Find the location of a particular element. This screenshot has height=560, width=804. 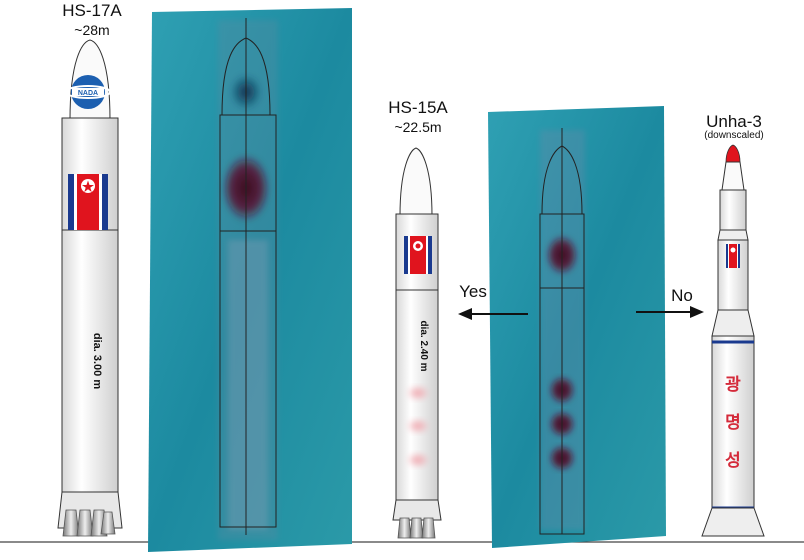

svg-text: NADA is located at coordinates (88, 93).